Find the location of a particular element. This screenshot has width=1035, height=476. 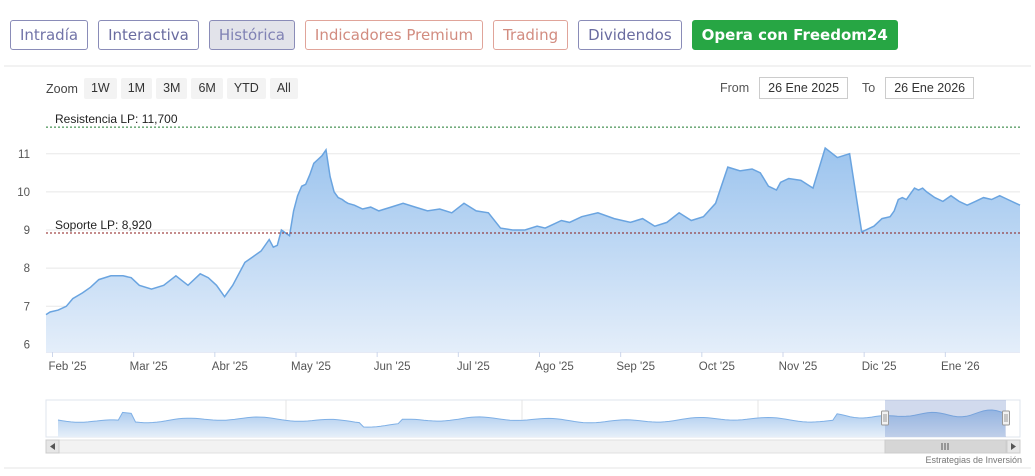

chart-credit: Estrategias de Inversión is located at coordinates (973, 460).